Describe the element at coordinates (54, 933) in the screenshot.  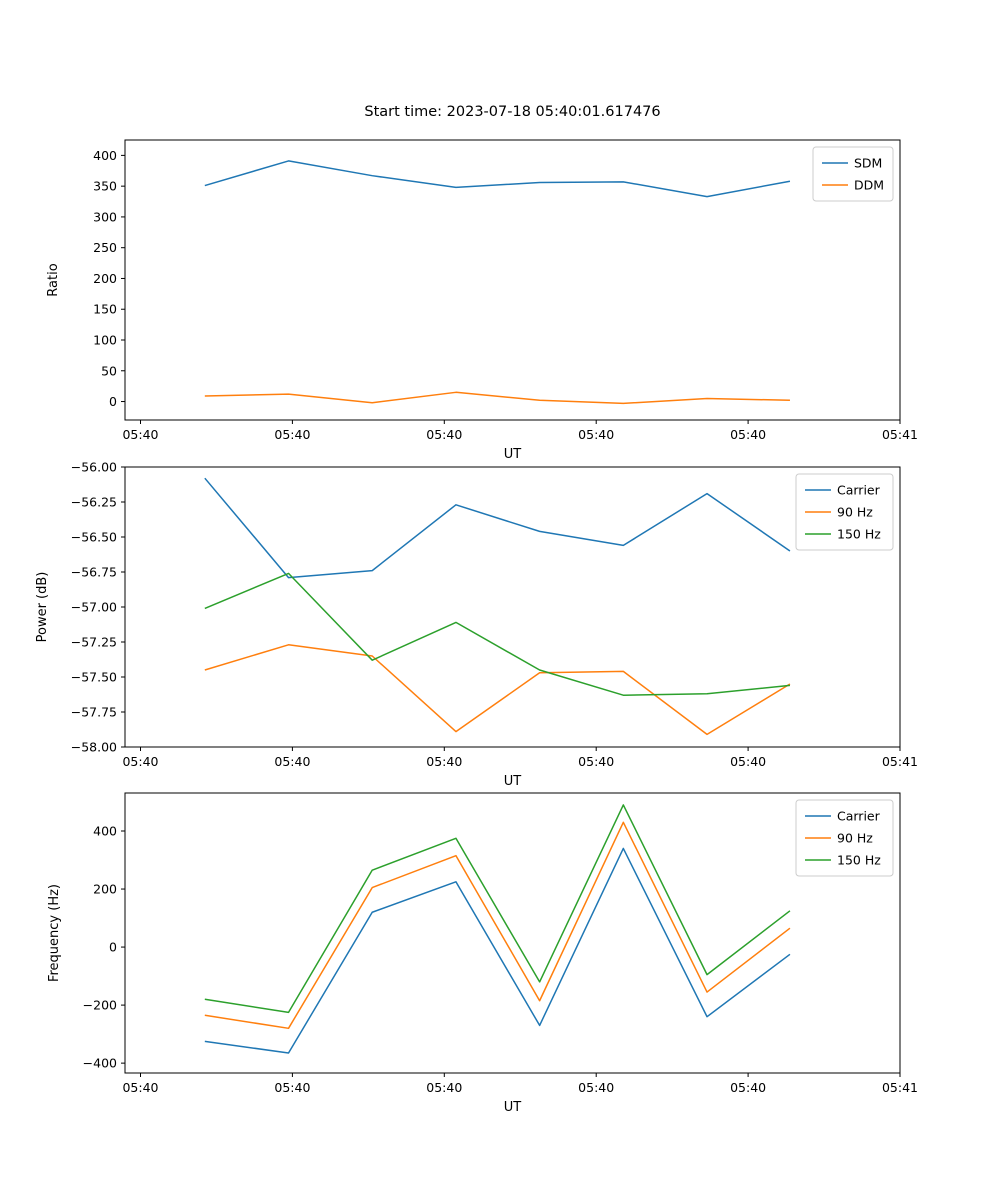
I see `y-axis-label: Frequency (Hz)` at that location.